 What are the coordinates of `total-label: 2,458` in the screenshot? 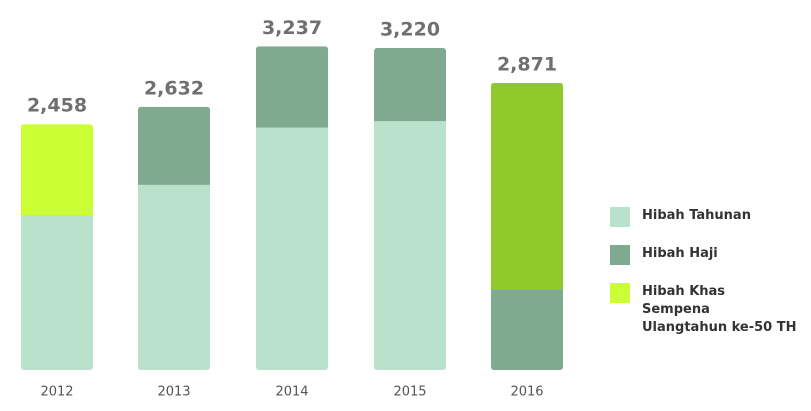 It's located at (57, 106).